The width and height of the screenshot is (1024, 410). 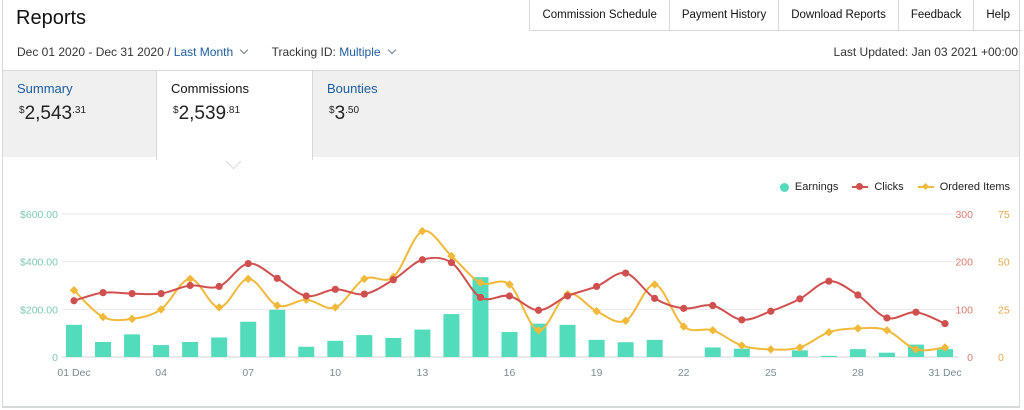 What do you see at coordinates (889, 187) in the screenshot?
I see `legend-clicks-label: Clicks` at bounding box center [889, 187].